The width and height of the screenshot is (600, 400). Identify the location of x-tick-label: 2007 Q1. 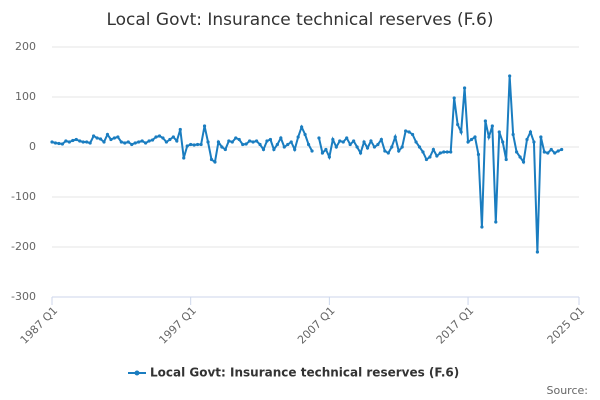
(316, 325).